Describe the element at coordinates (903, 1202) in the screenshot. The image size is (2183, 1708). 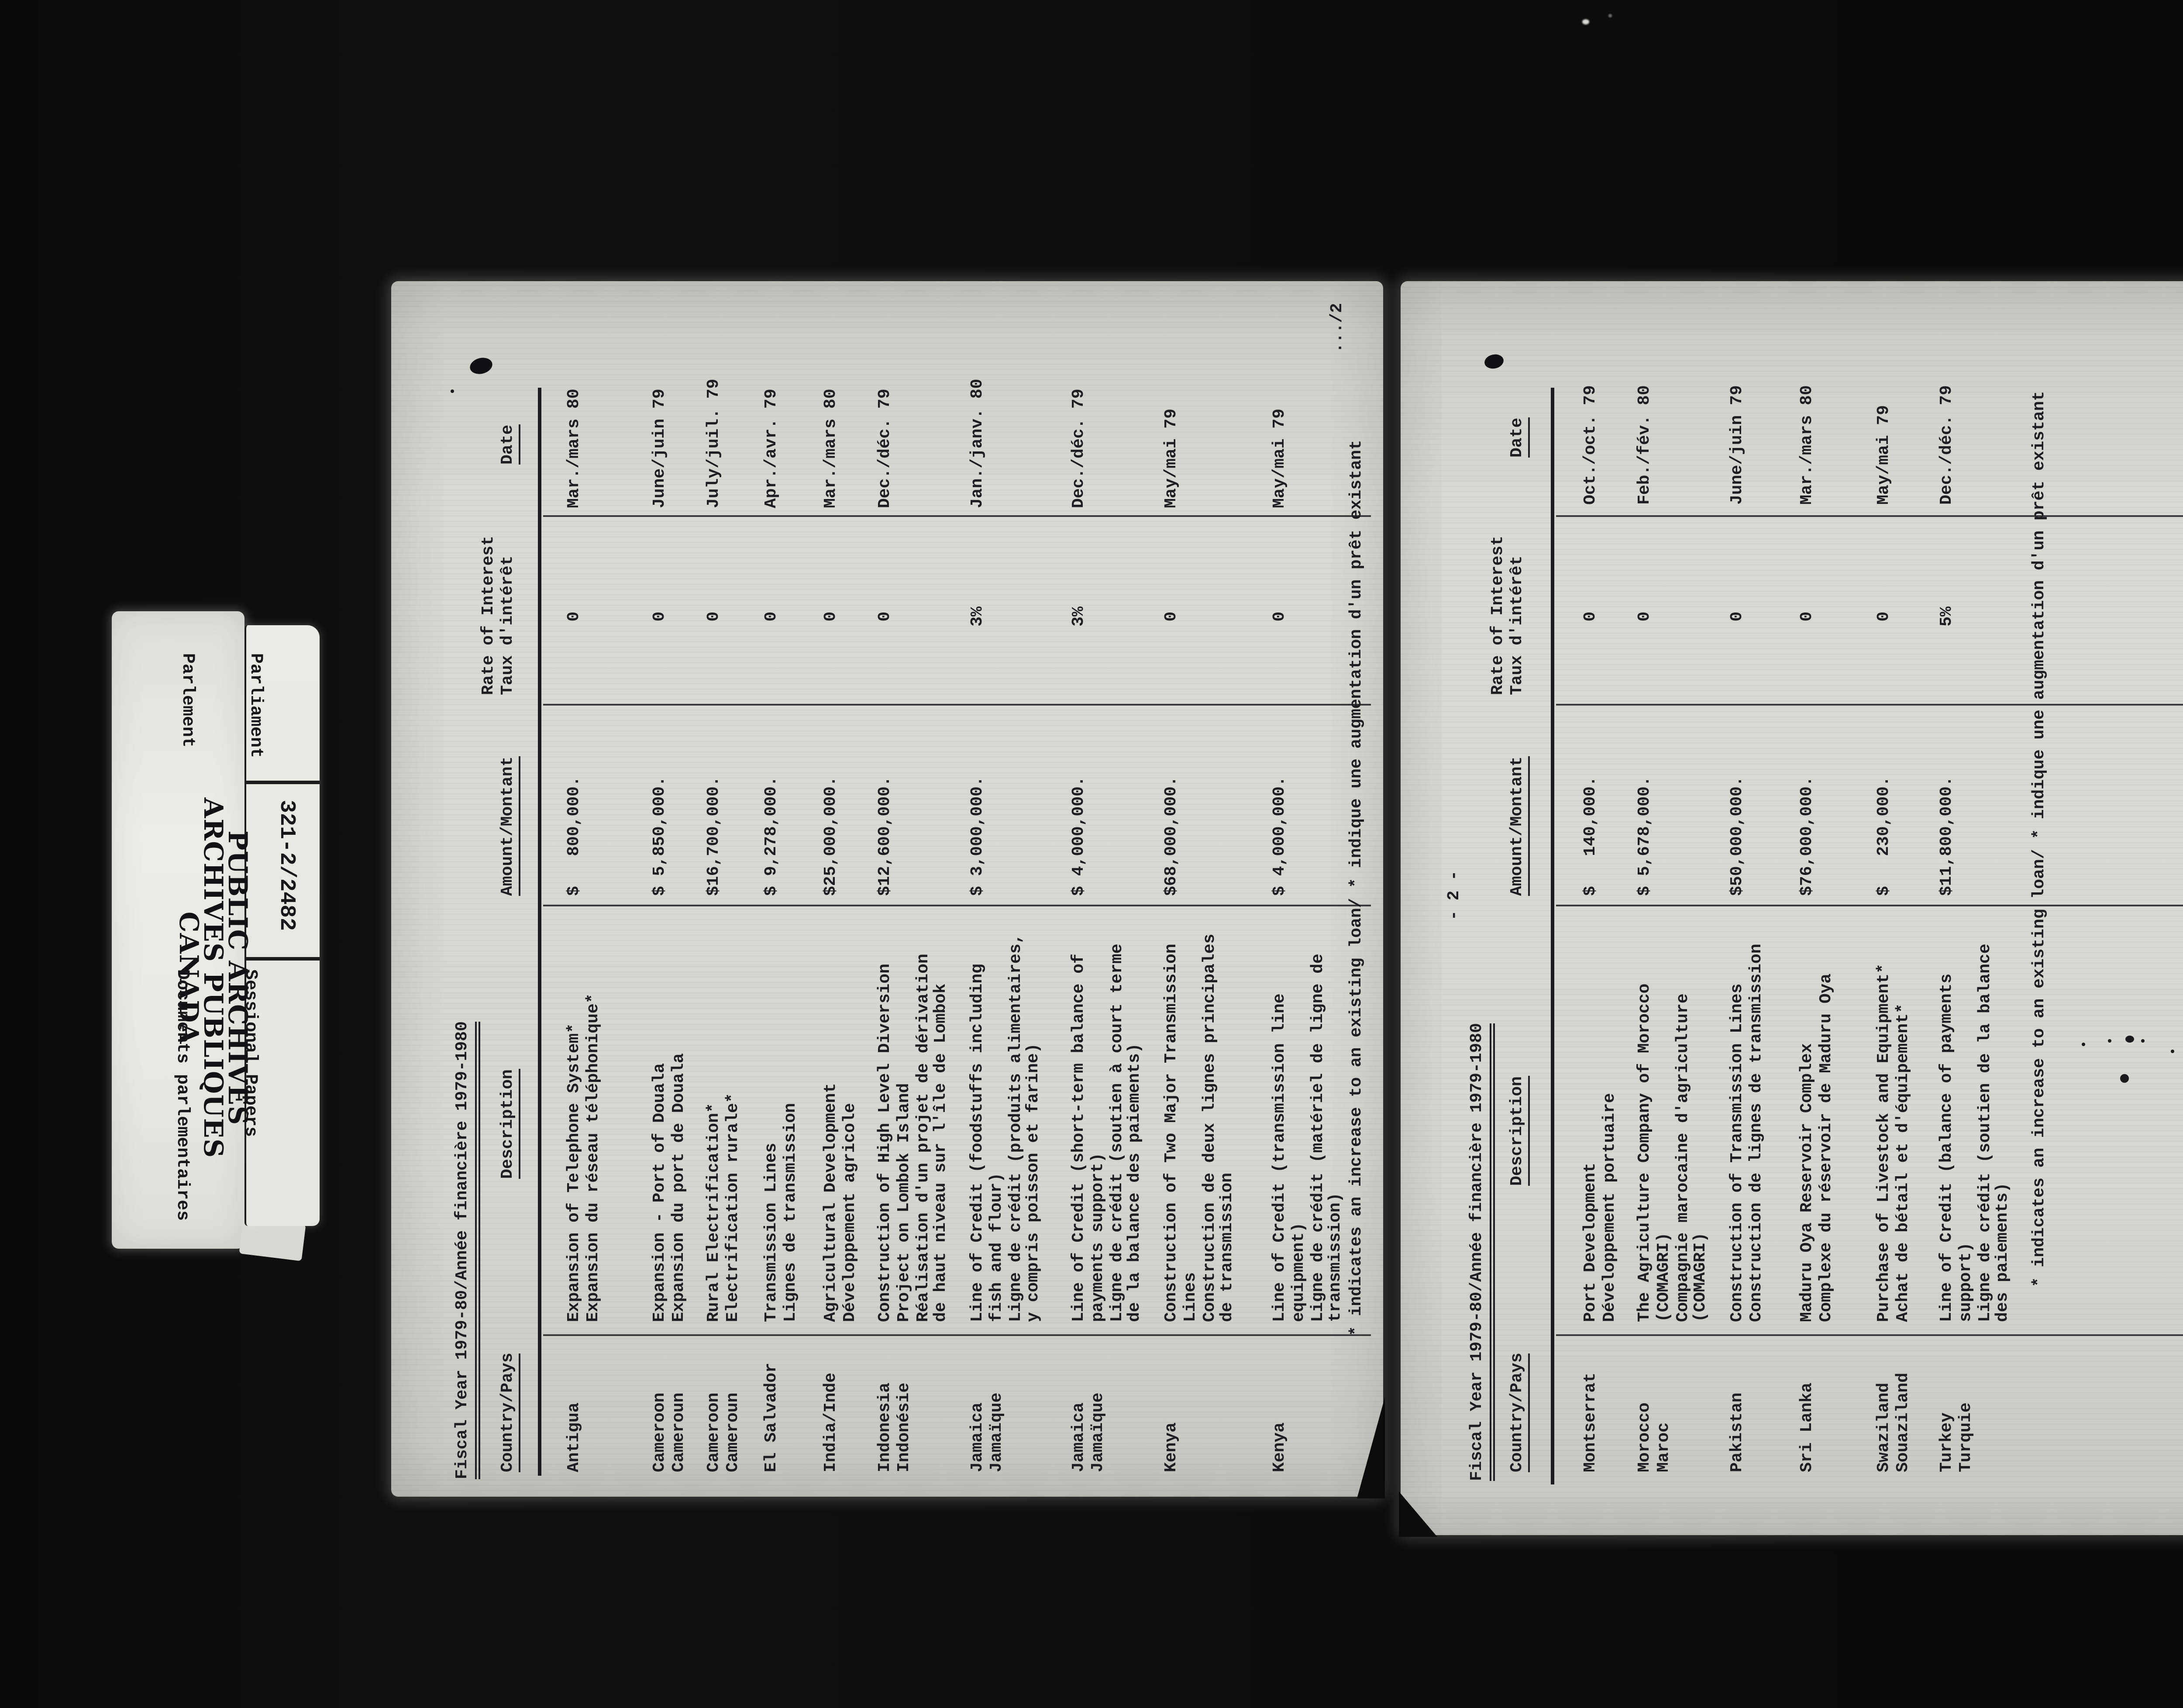
I see `cell-description-line: Project on Lombok Island` at that location.